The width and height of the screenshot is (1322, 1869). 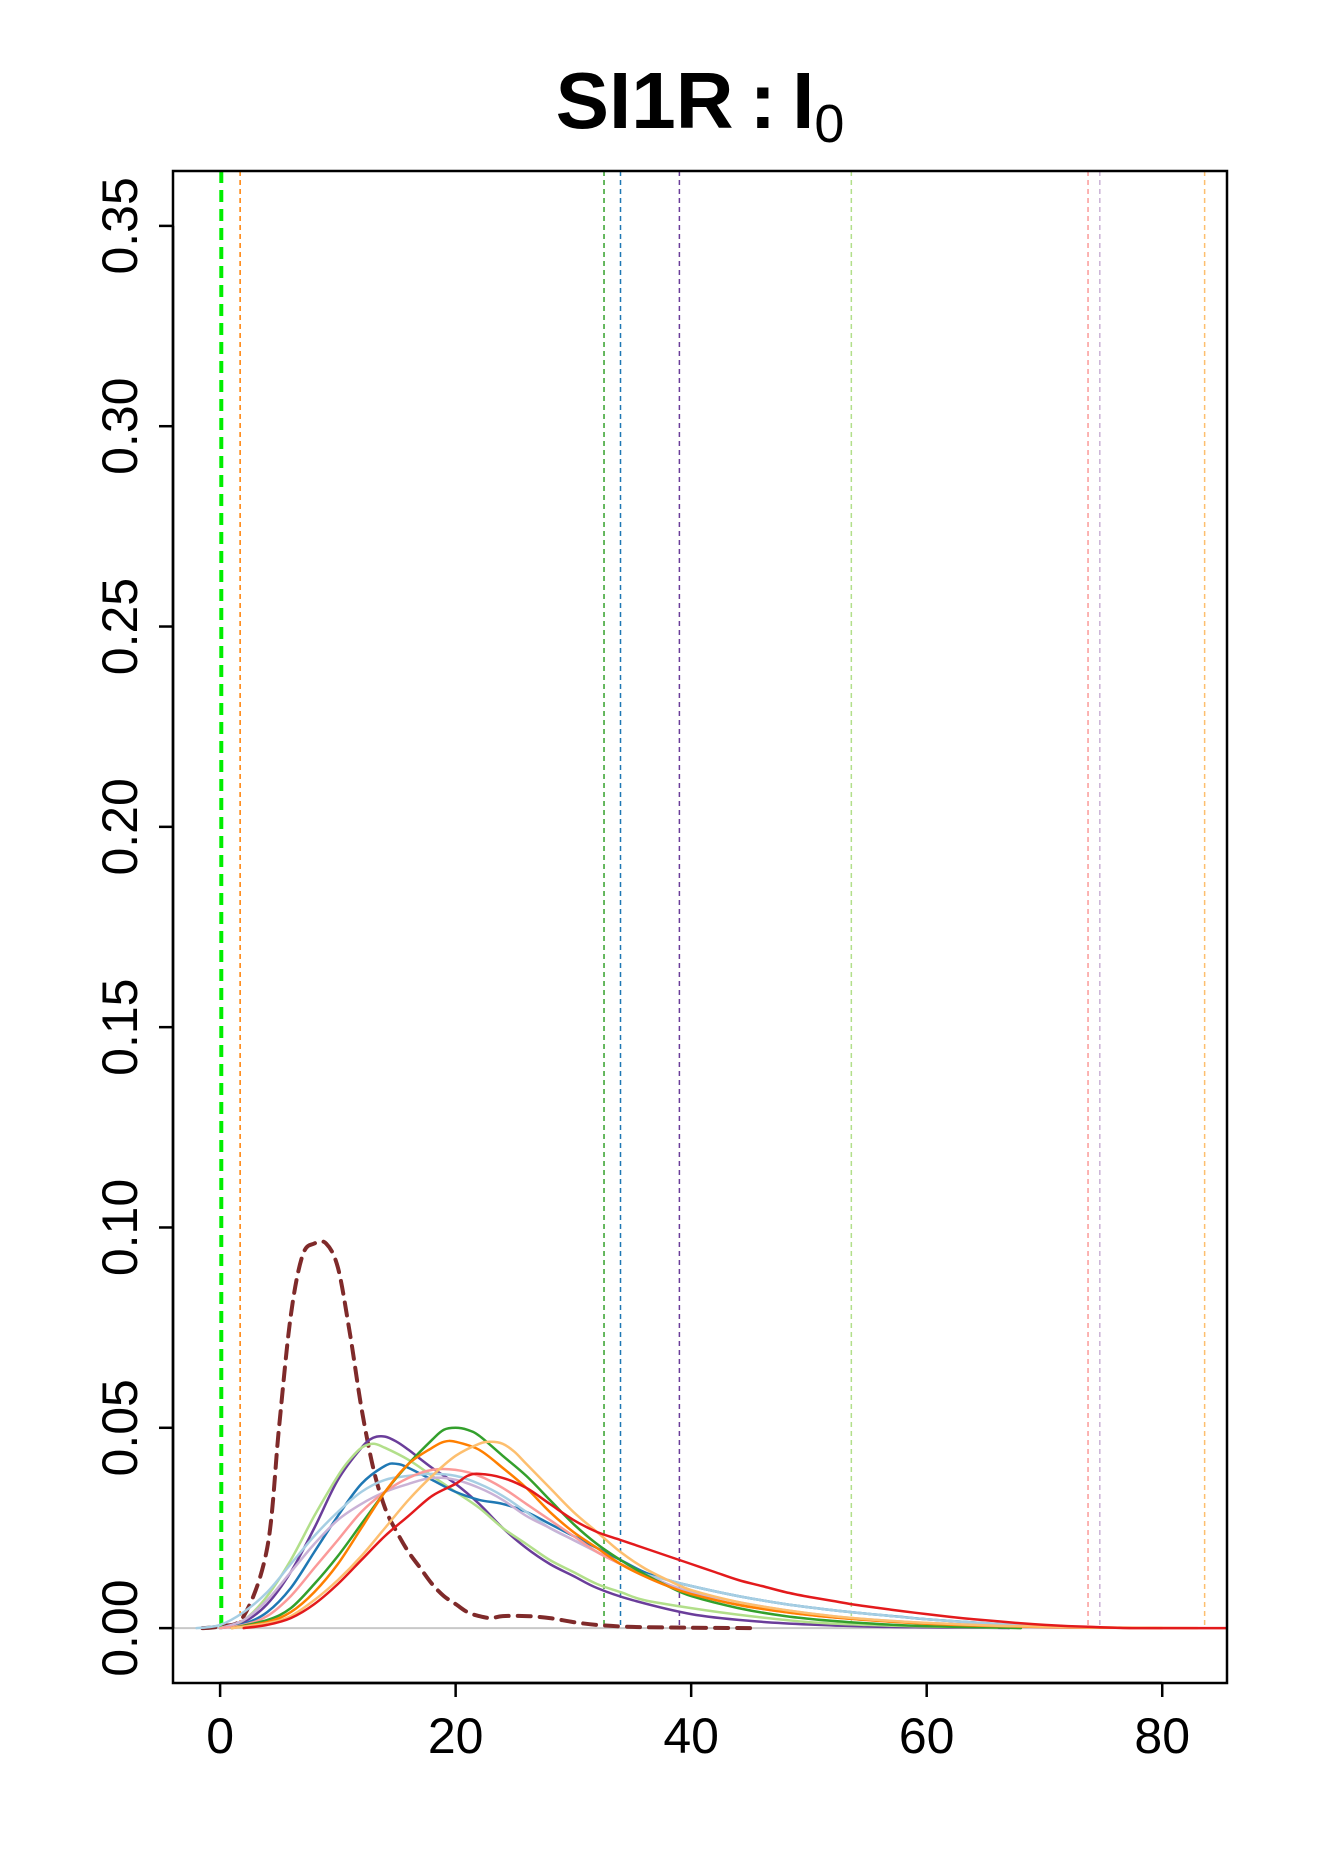 I want to click on chart-title-subscript: 0, so click(x=829, y=124).